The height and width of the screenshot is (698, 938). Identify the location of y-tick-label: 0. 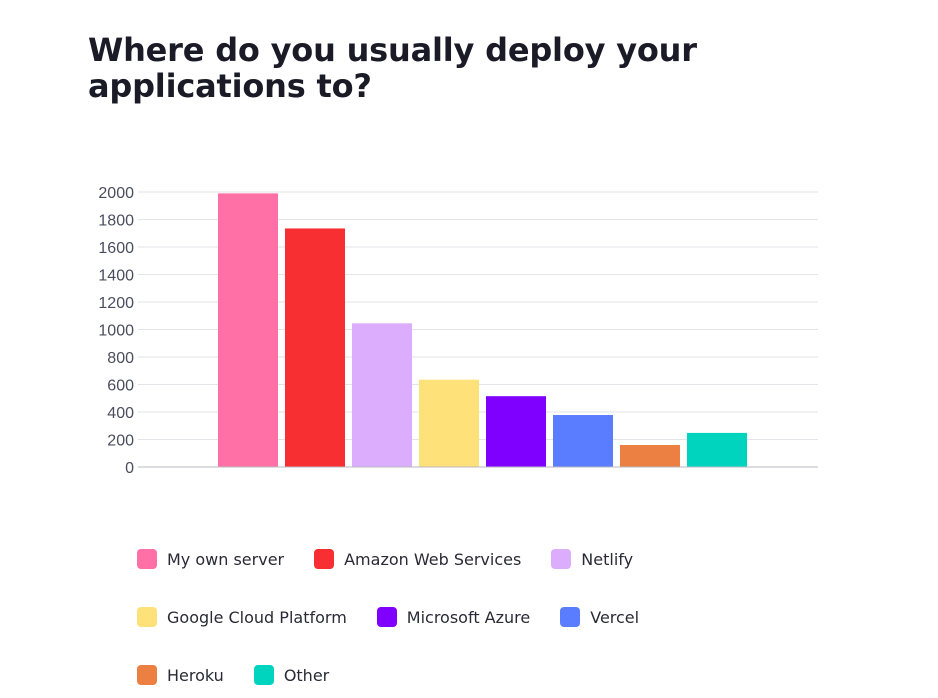
(129, 468).